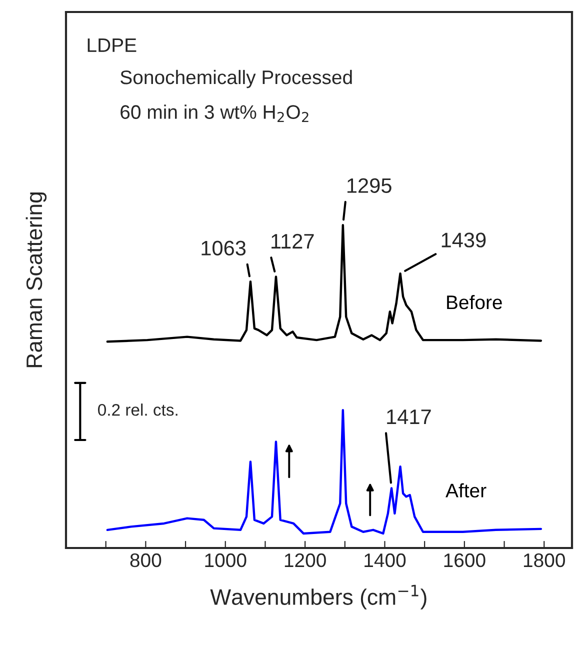  What do you see at coordinates (474, 302) in the screenshot?
I see `series-label: Before` at bounding box center [474, 302].